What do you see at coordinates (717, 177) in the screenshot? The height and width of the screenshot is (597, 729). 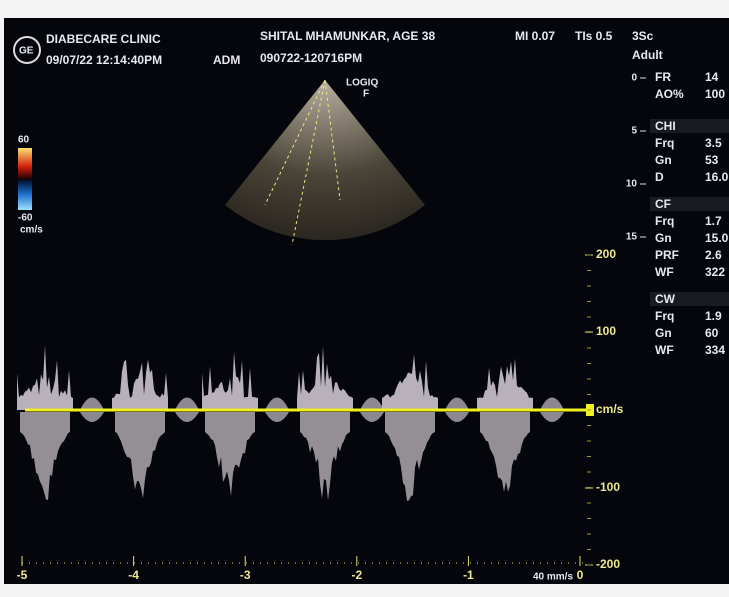 I see `param-value: 16.0` at bounding box center [717, 177].